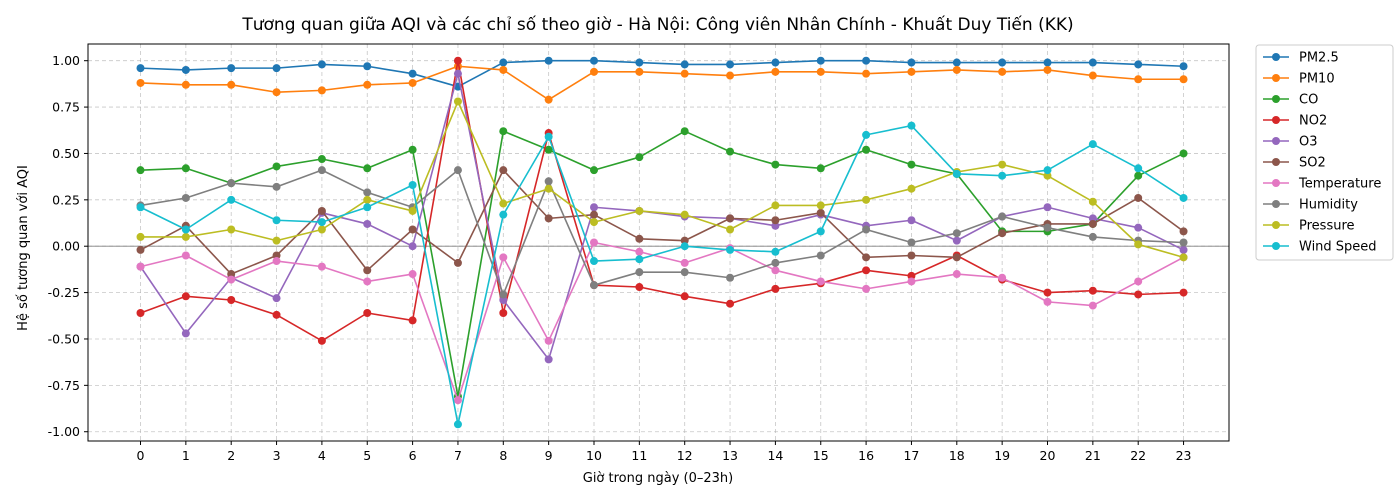 The height and width of the screenshot is (500, 1400). I want to click on legend-label: PM10, so click(1317, 79).